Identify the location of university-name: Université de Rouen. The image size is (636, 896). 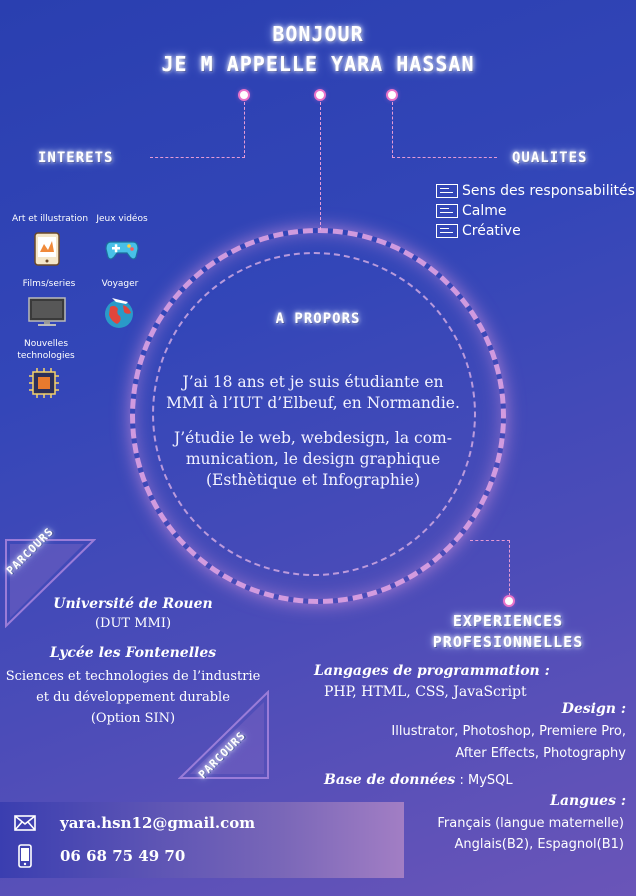
(133, 604).